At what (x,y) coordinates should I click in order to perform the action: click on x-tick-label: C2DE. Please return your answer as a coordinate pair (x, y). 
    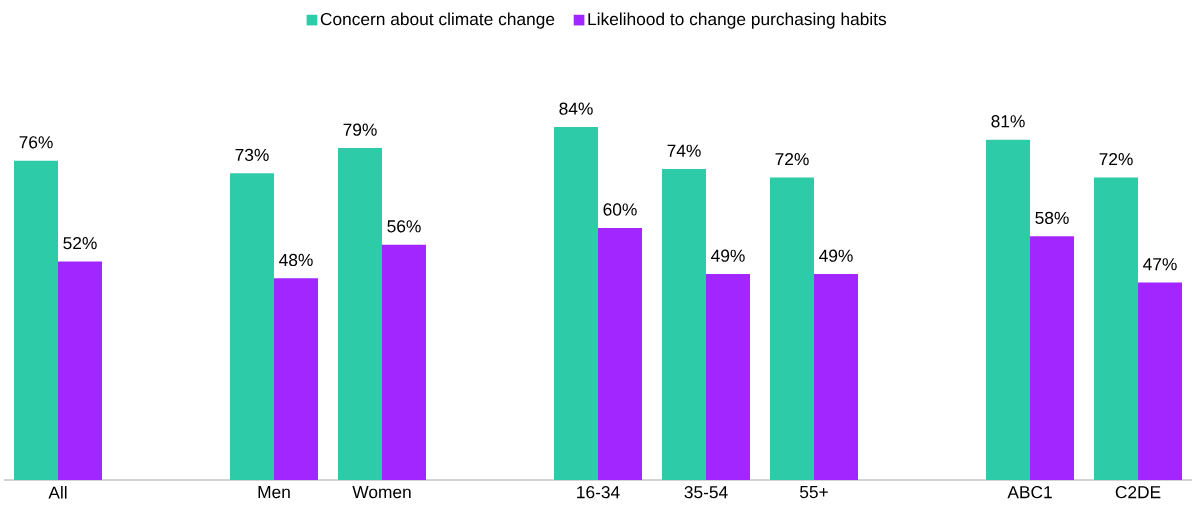
    Looking at the image, I should click on (1138, 492).